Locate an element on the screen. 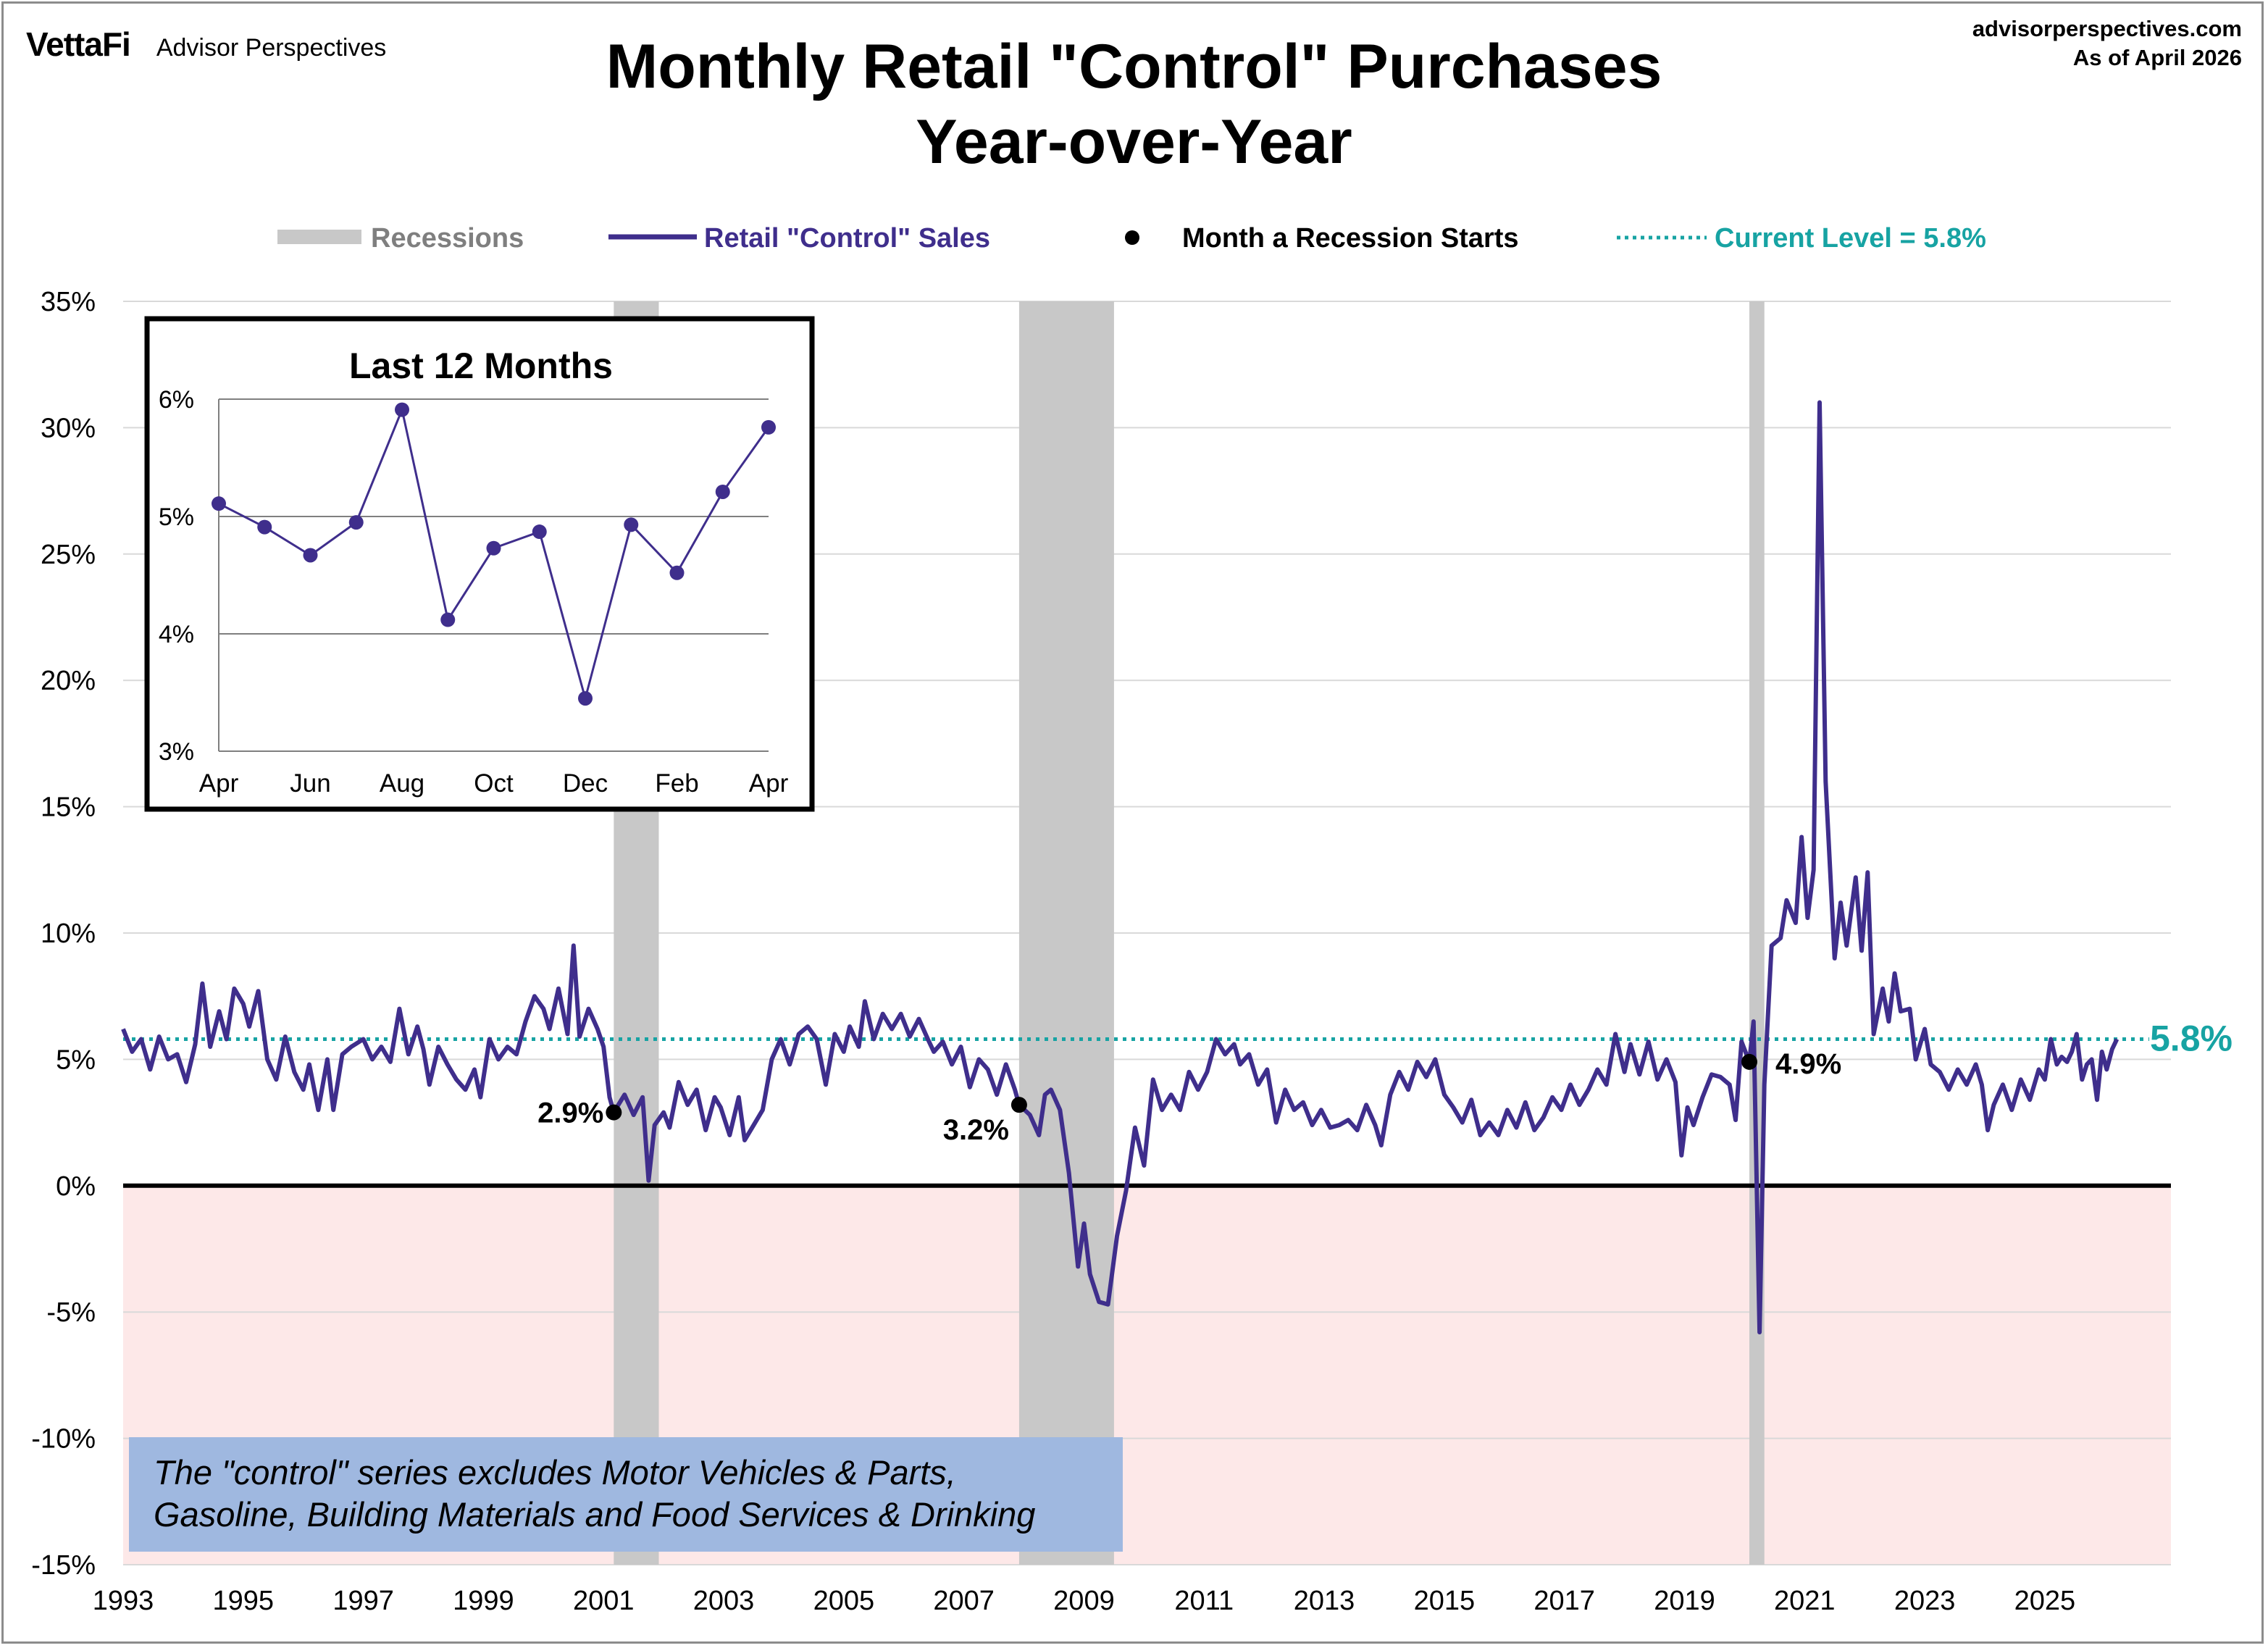 This screenshot has width=2268, height=1648. x-tick-label: 2015 is located at coordinates (1445, 1601).